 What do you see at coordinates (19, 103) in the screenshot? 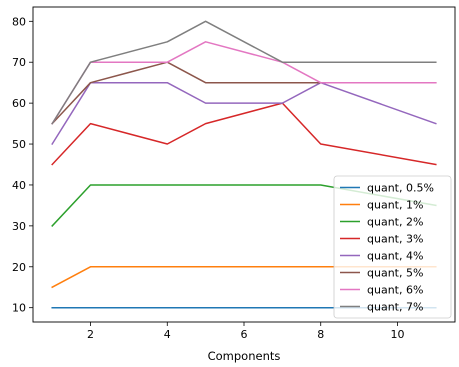
I see `y-tick-label: 60` at bounding box center [19, 103].